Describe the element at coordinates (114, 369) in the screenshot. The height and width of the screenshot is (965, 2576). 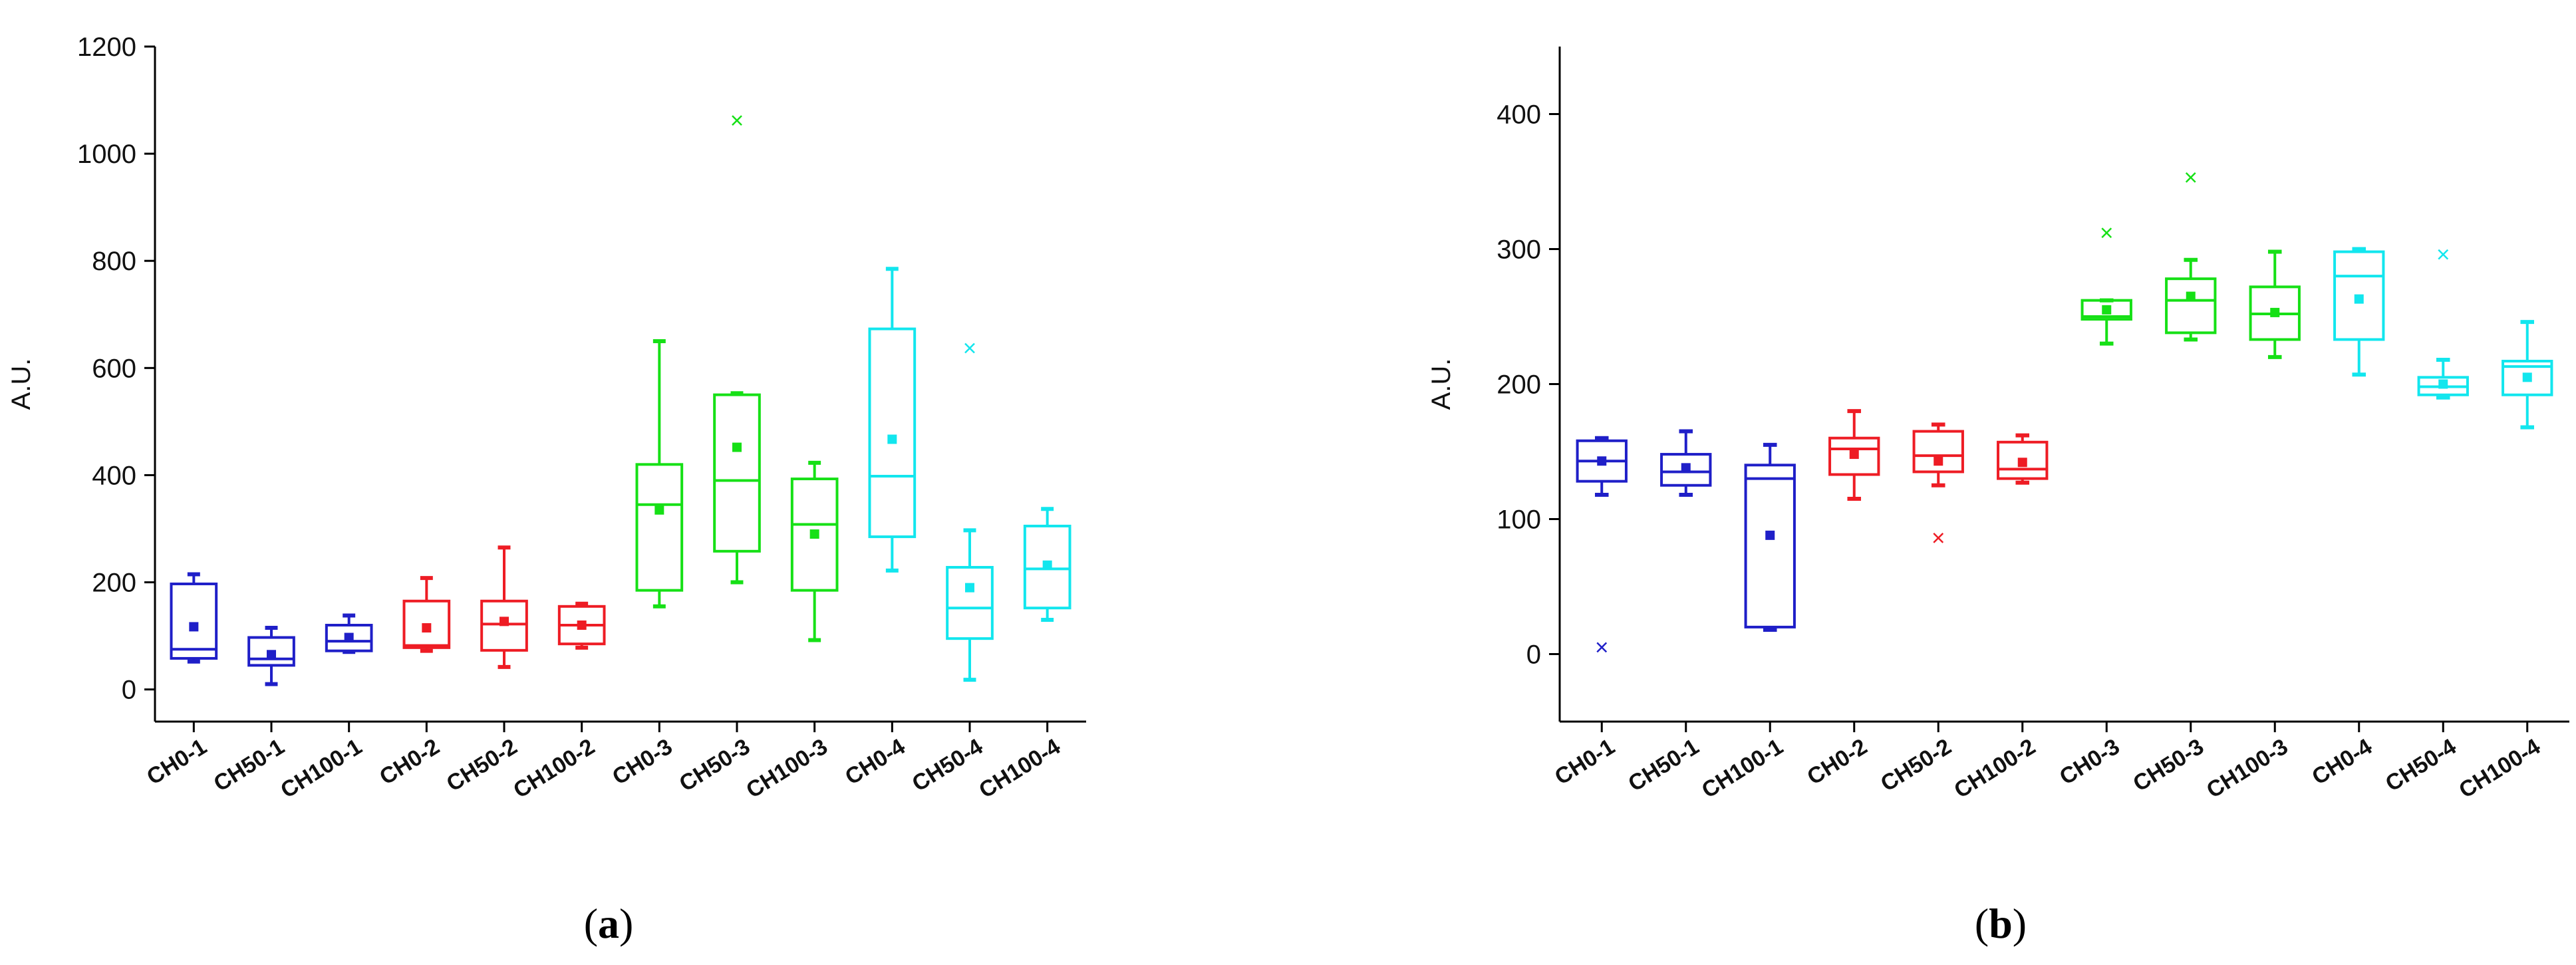
I see `y-tick-label: 600` at that location.